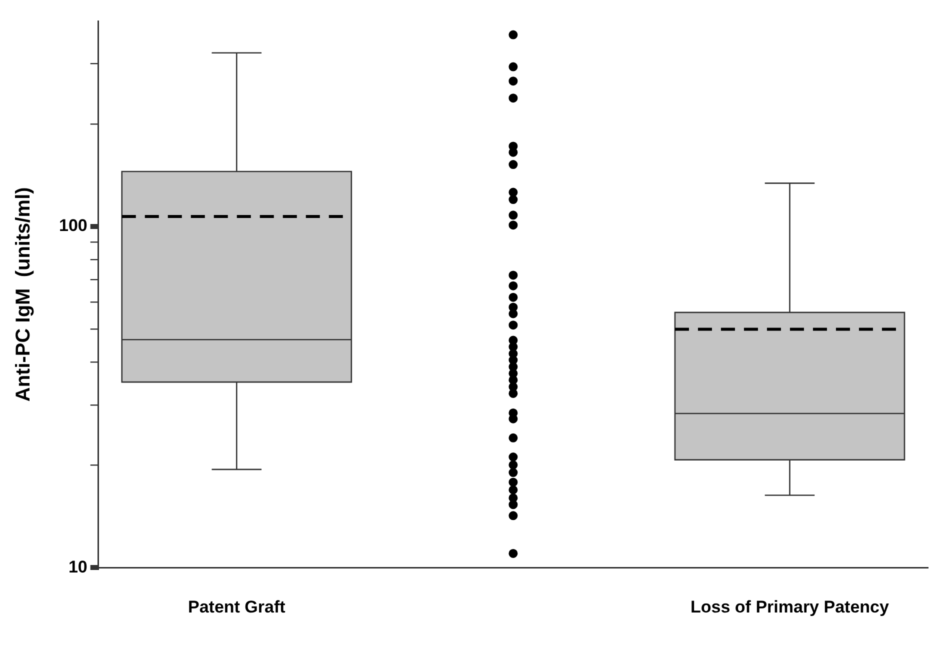  I want to click on x-tick-label: Loss of Primary Patency, so click(790, 606).